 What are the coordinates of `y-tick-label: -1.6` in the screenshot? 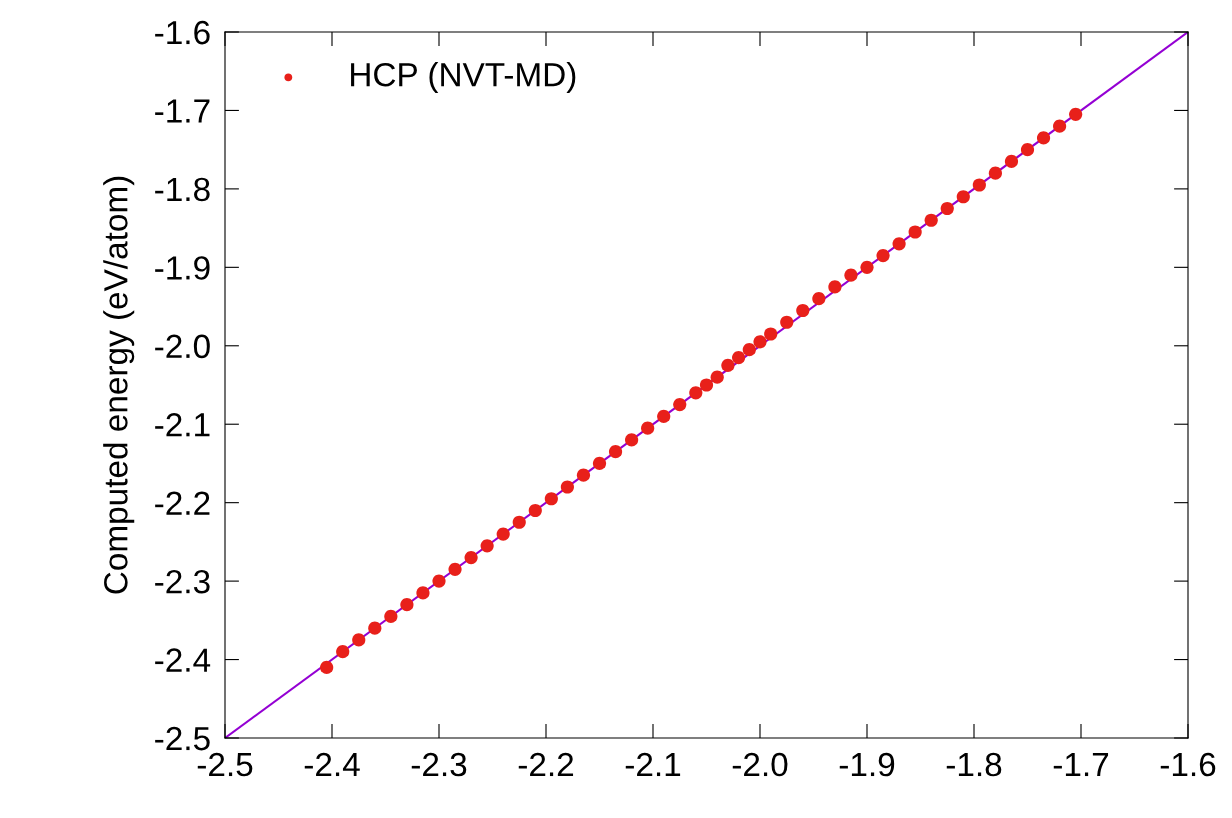 It's located at (182, 32).